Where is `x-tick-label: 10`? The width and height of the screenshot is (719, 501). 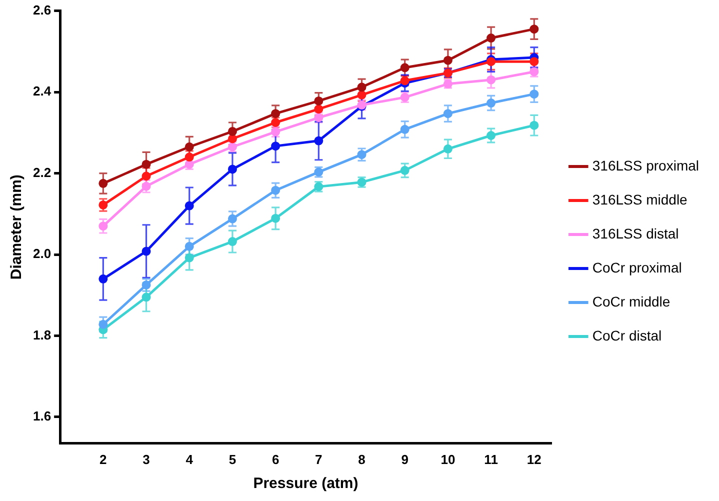
x-tick-label: 10 is located at coordinates (448, 459).